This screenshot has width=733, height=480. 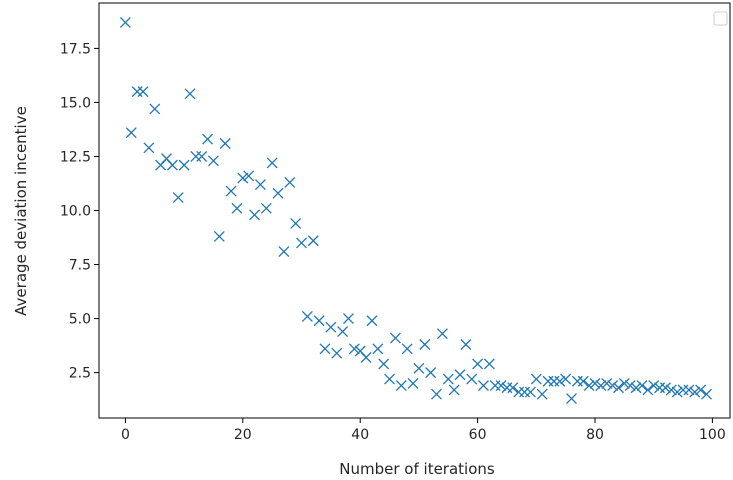 I want to click on y-tick-label: 5.0, so click(x=80, y=320).